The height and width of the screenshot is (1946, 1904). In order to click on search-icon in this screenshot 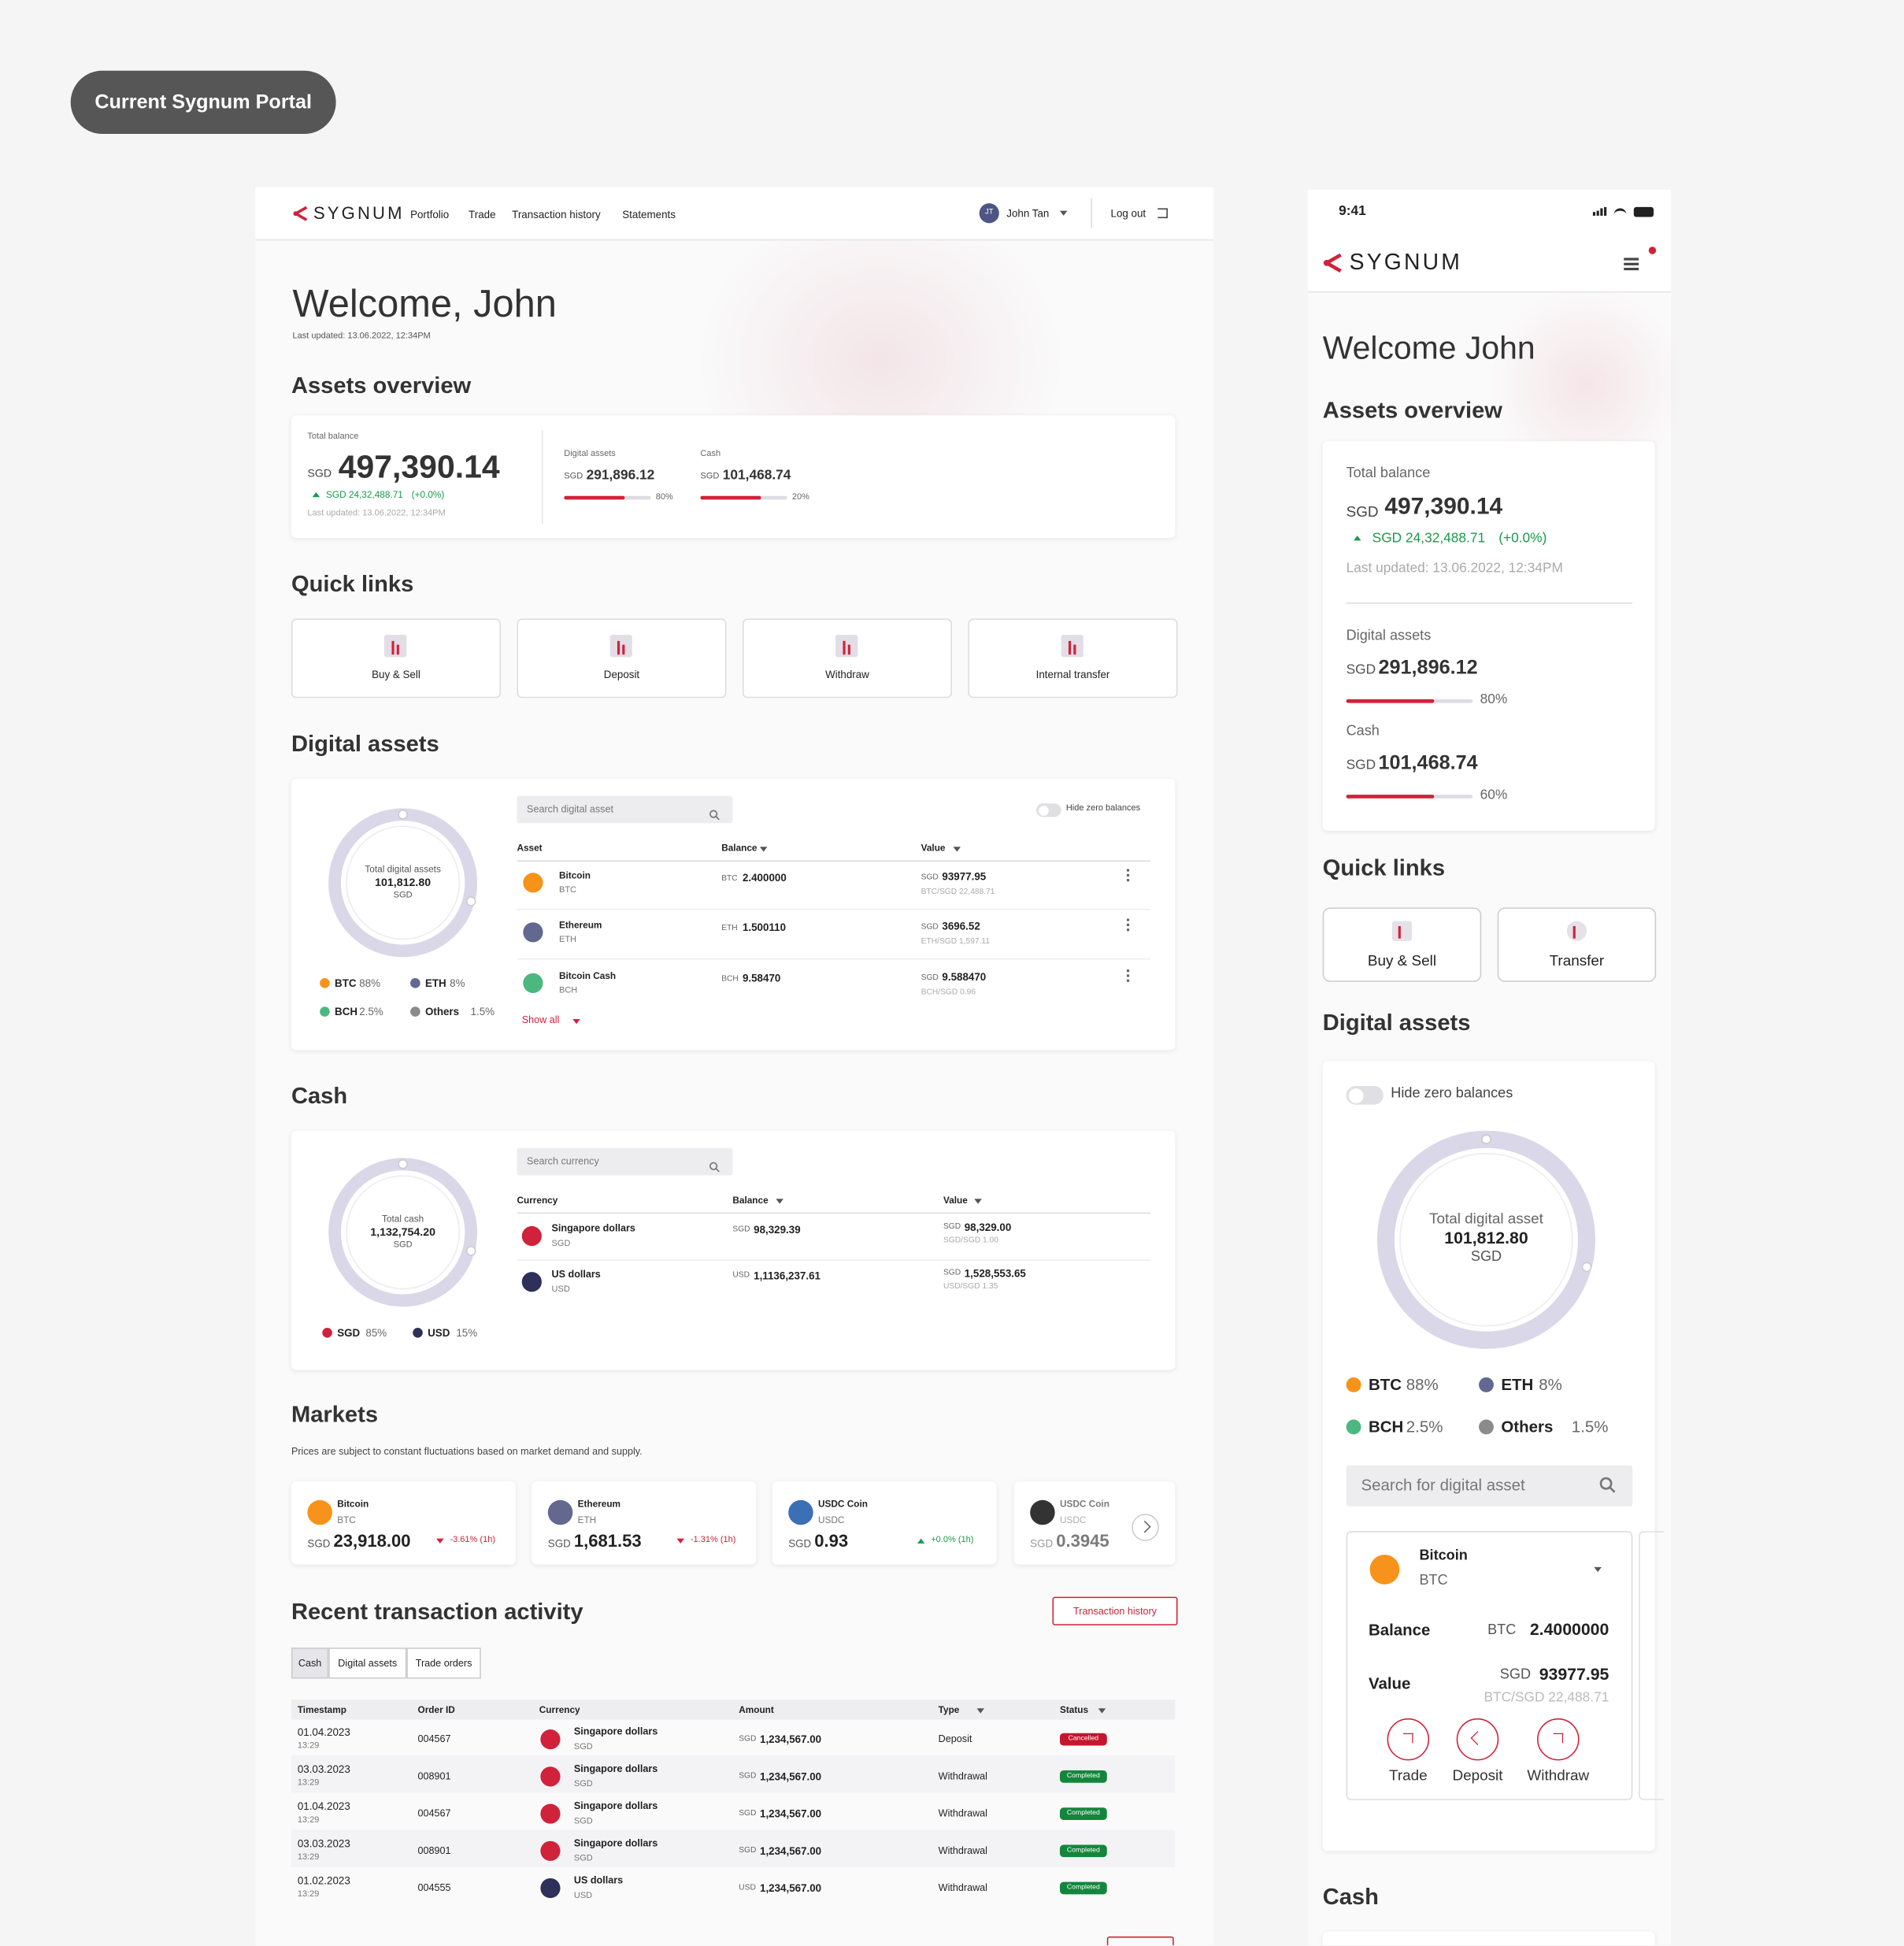, I will do `click(714, 812)`.